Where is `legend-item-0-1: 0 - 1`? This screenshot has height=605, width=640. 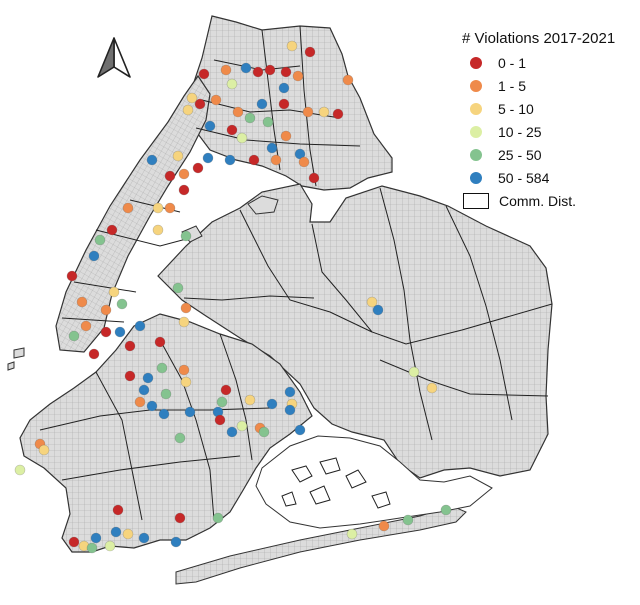
legend-item-0-1: 0 - 1 is located at coordinates (547, 62).